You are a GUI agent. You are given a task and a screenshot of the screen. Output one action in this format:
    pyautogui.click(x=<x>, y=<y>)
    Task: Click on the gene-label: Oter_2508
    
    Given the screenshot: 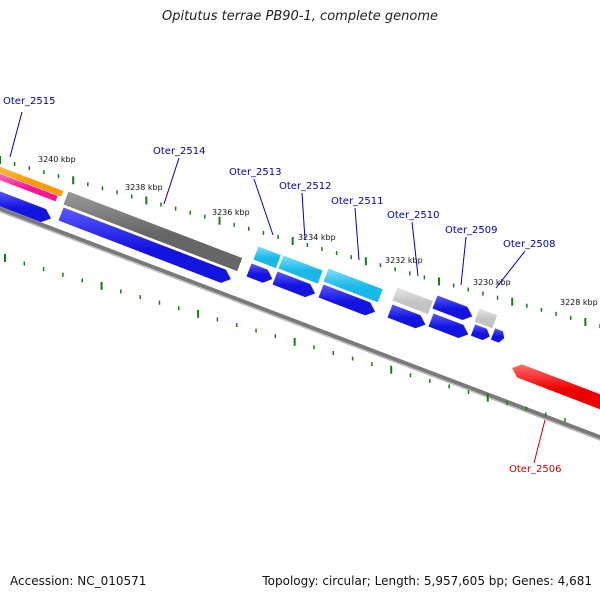 What is the action you would take?
    pyautogui.click(x=529, y=244)
    